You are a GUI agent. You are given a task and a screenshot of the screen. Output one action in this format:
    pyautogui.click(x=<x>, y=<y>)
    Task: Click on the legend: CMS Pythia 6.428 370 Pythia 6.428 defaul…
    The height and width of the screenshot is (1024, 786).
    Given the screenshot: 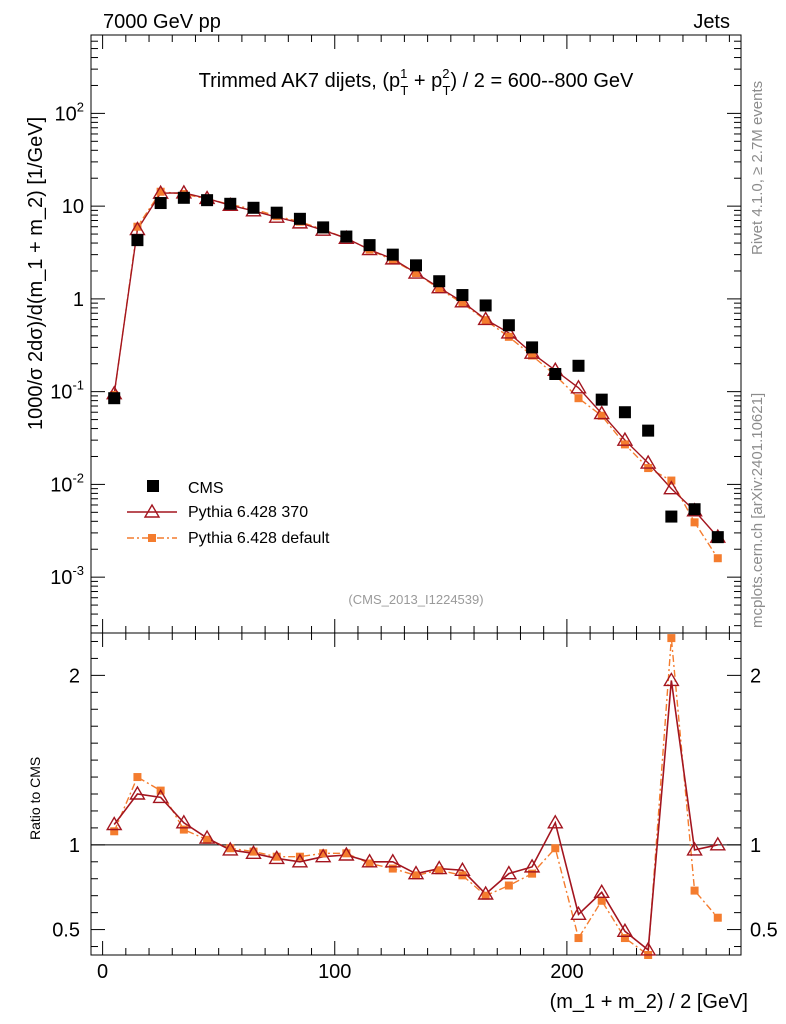 What is the action you would take?
    pyautogui.click(x=228, y=513)
    